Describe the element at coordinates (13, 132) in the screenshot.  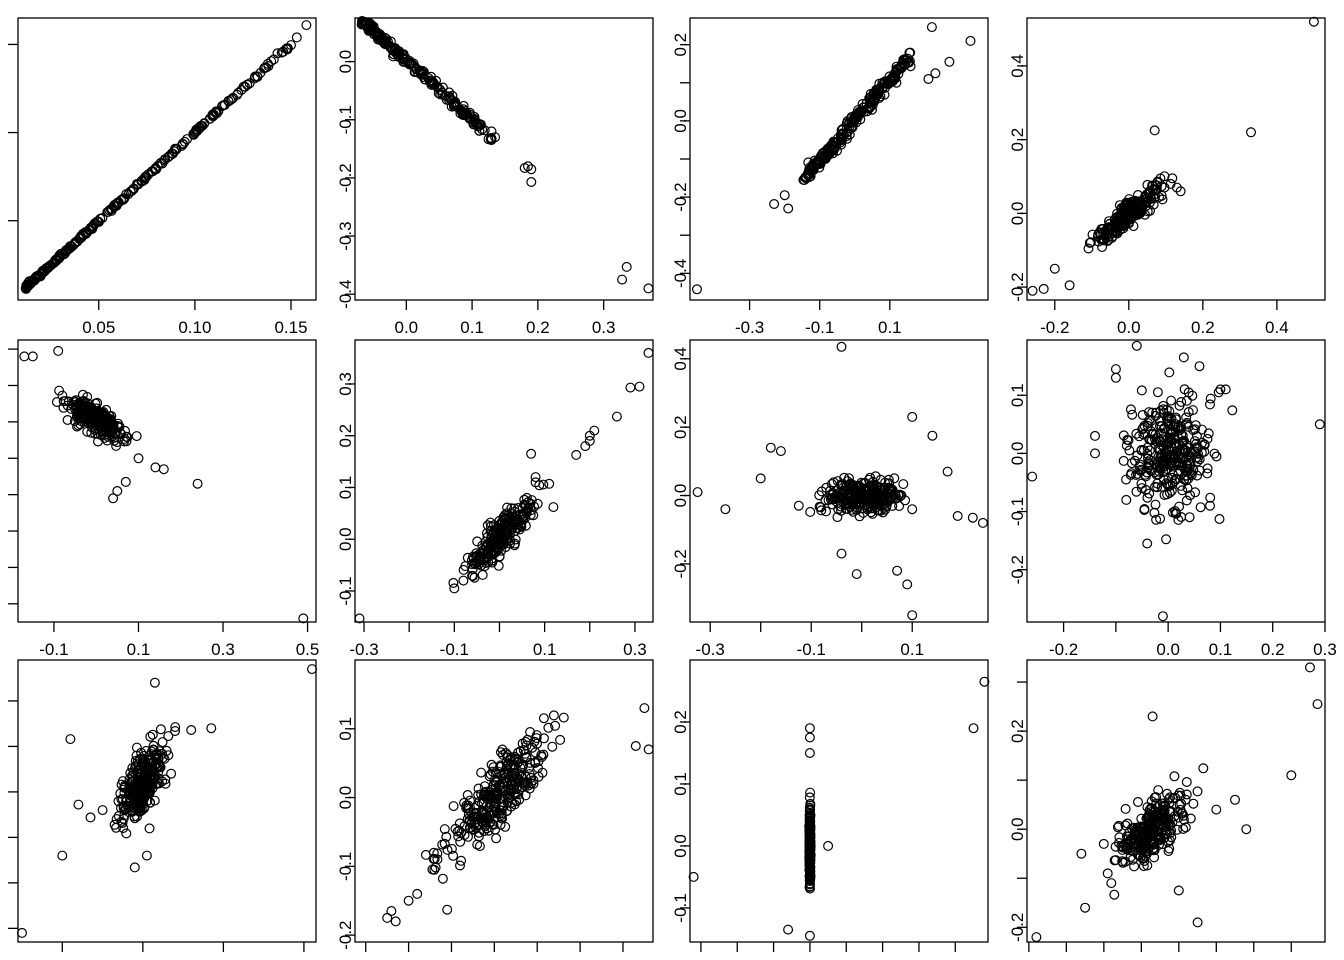
I see `y-axis` at that location.